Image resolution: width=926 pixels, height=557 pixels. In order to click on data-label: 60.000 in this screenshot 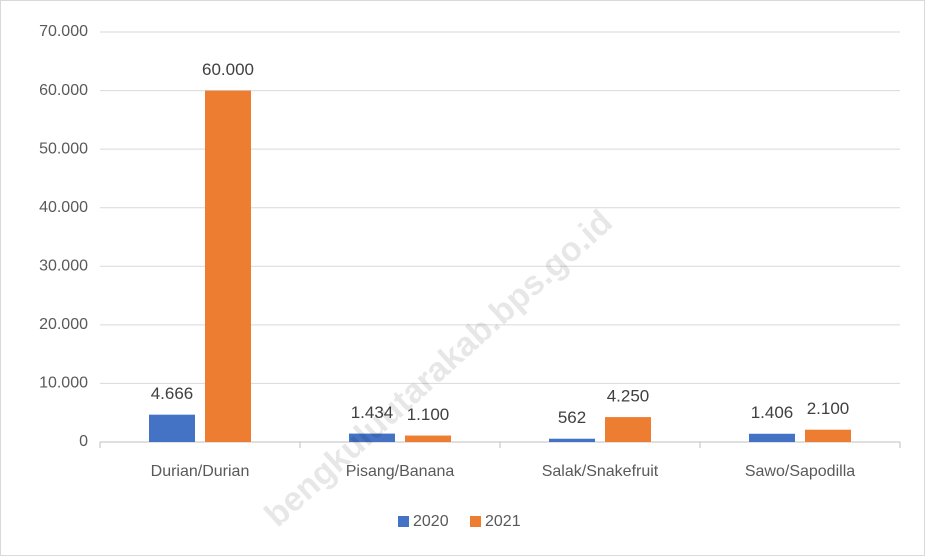, I will do `click(228, 69)`.